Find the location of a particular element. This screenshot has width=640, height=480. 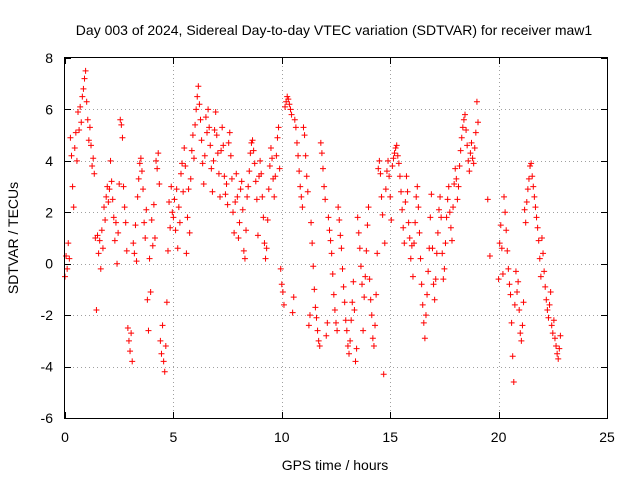

x-axis-label: GPS time / hours is located at coordinates (335, 465).